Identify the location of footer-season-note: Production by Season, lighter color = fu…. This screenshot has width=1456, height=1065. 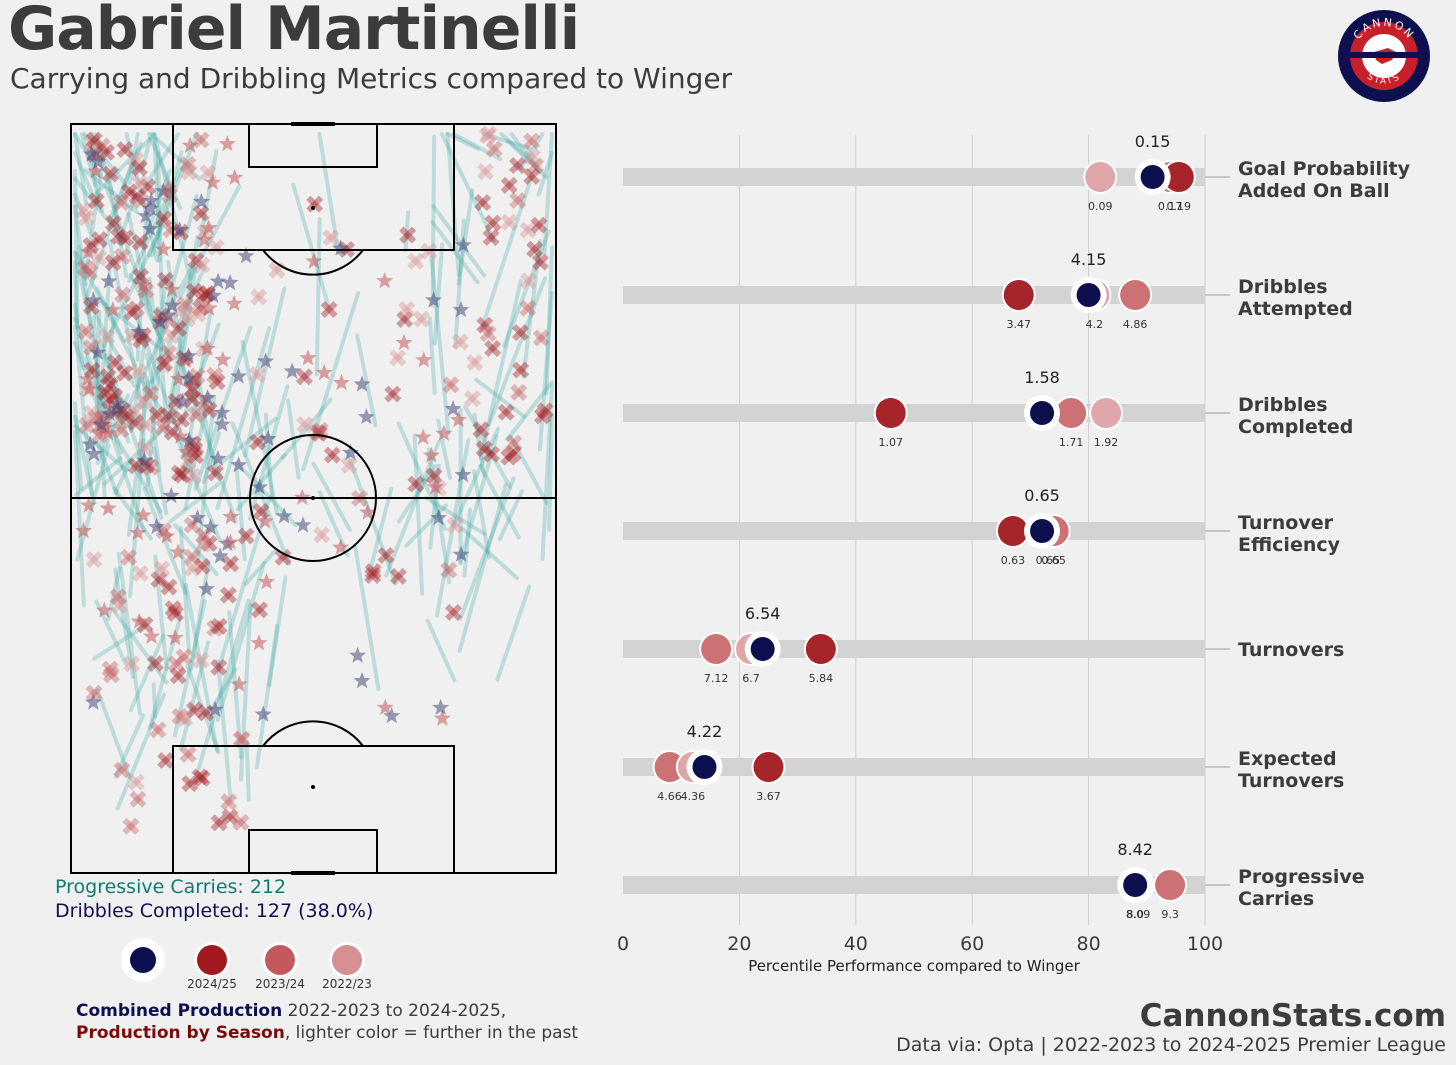
(327, 1033).